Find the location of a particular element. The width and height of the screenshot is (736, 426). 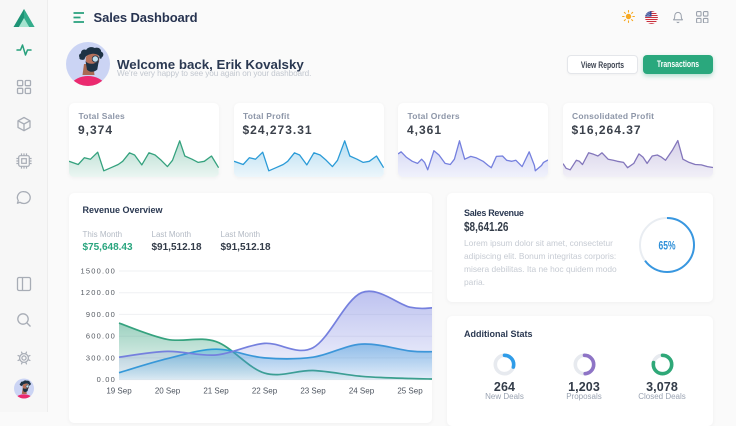

svg-text: 300.00 is located at coordinates (101, 357).